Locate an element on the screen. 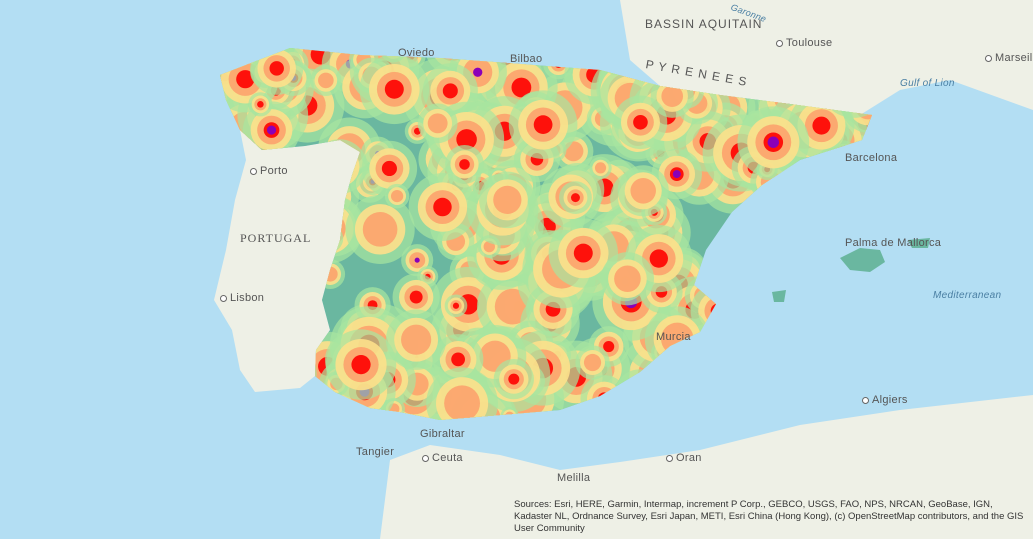 Image resolution: width=1033 pixels, height=539 pixels. mallorca is located at coordinates (862, 260).